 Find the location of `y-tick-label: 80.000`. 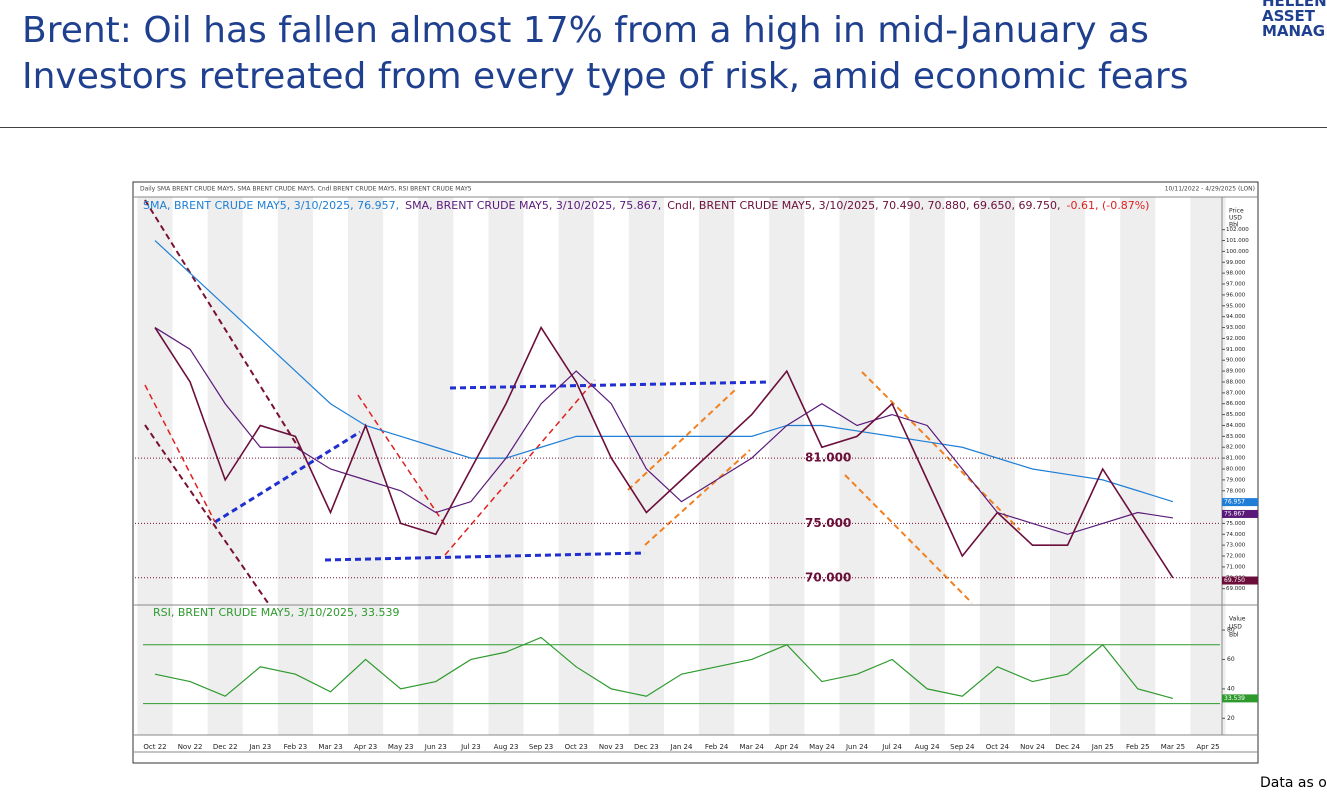

y-tick-label: 80.000 is located at coordinates (1236, 470).